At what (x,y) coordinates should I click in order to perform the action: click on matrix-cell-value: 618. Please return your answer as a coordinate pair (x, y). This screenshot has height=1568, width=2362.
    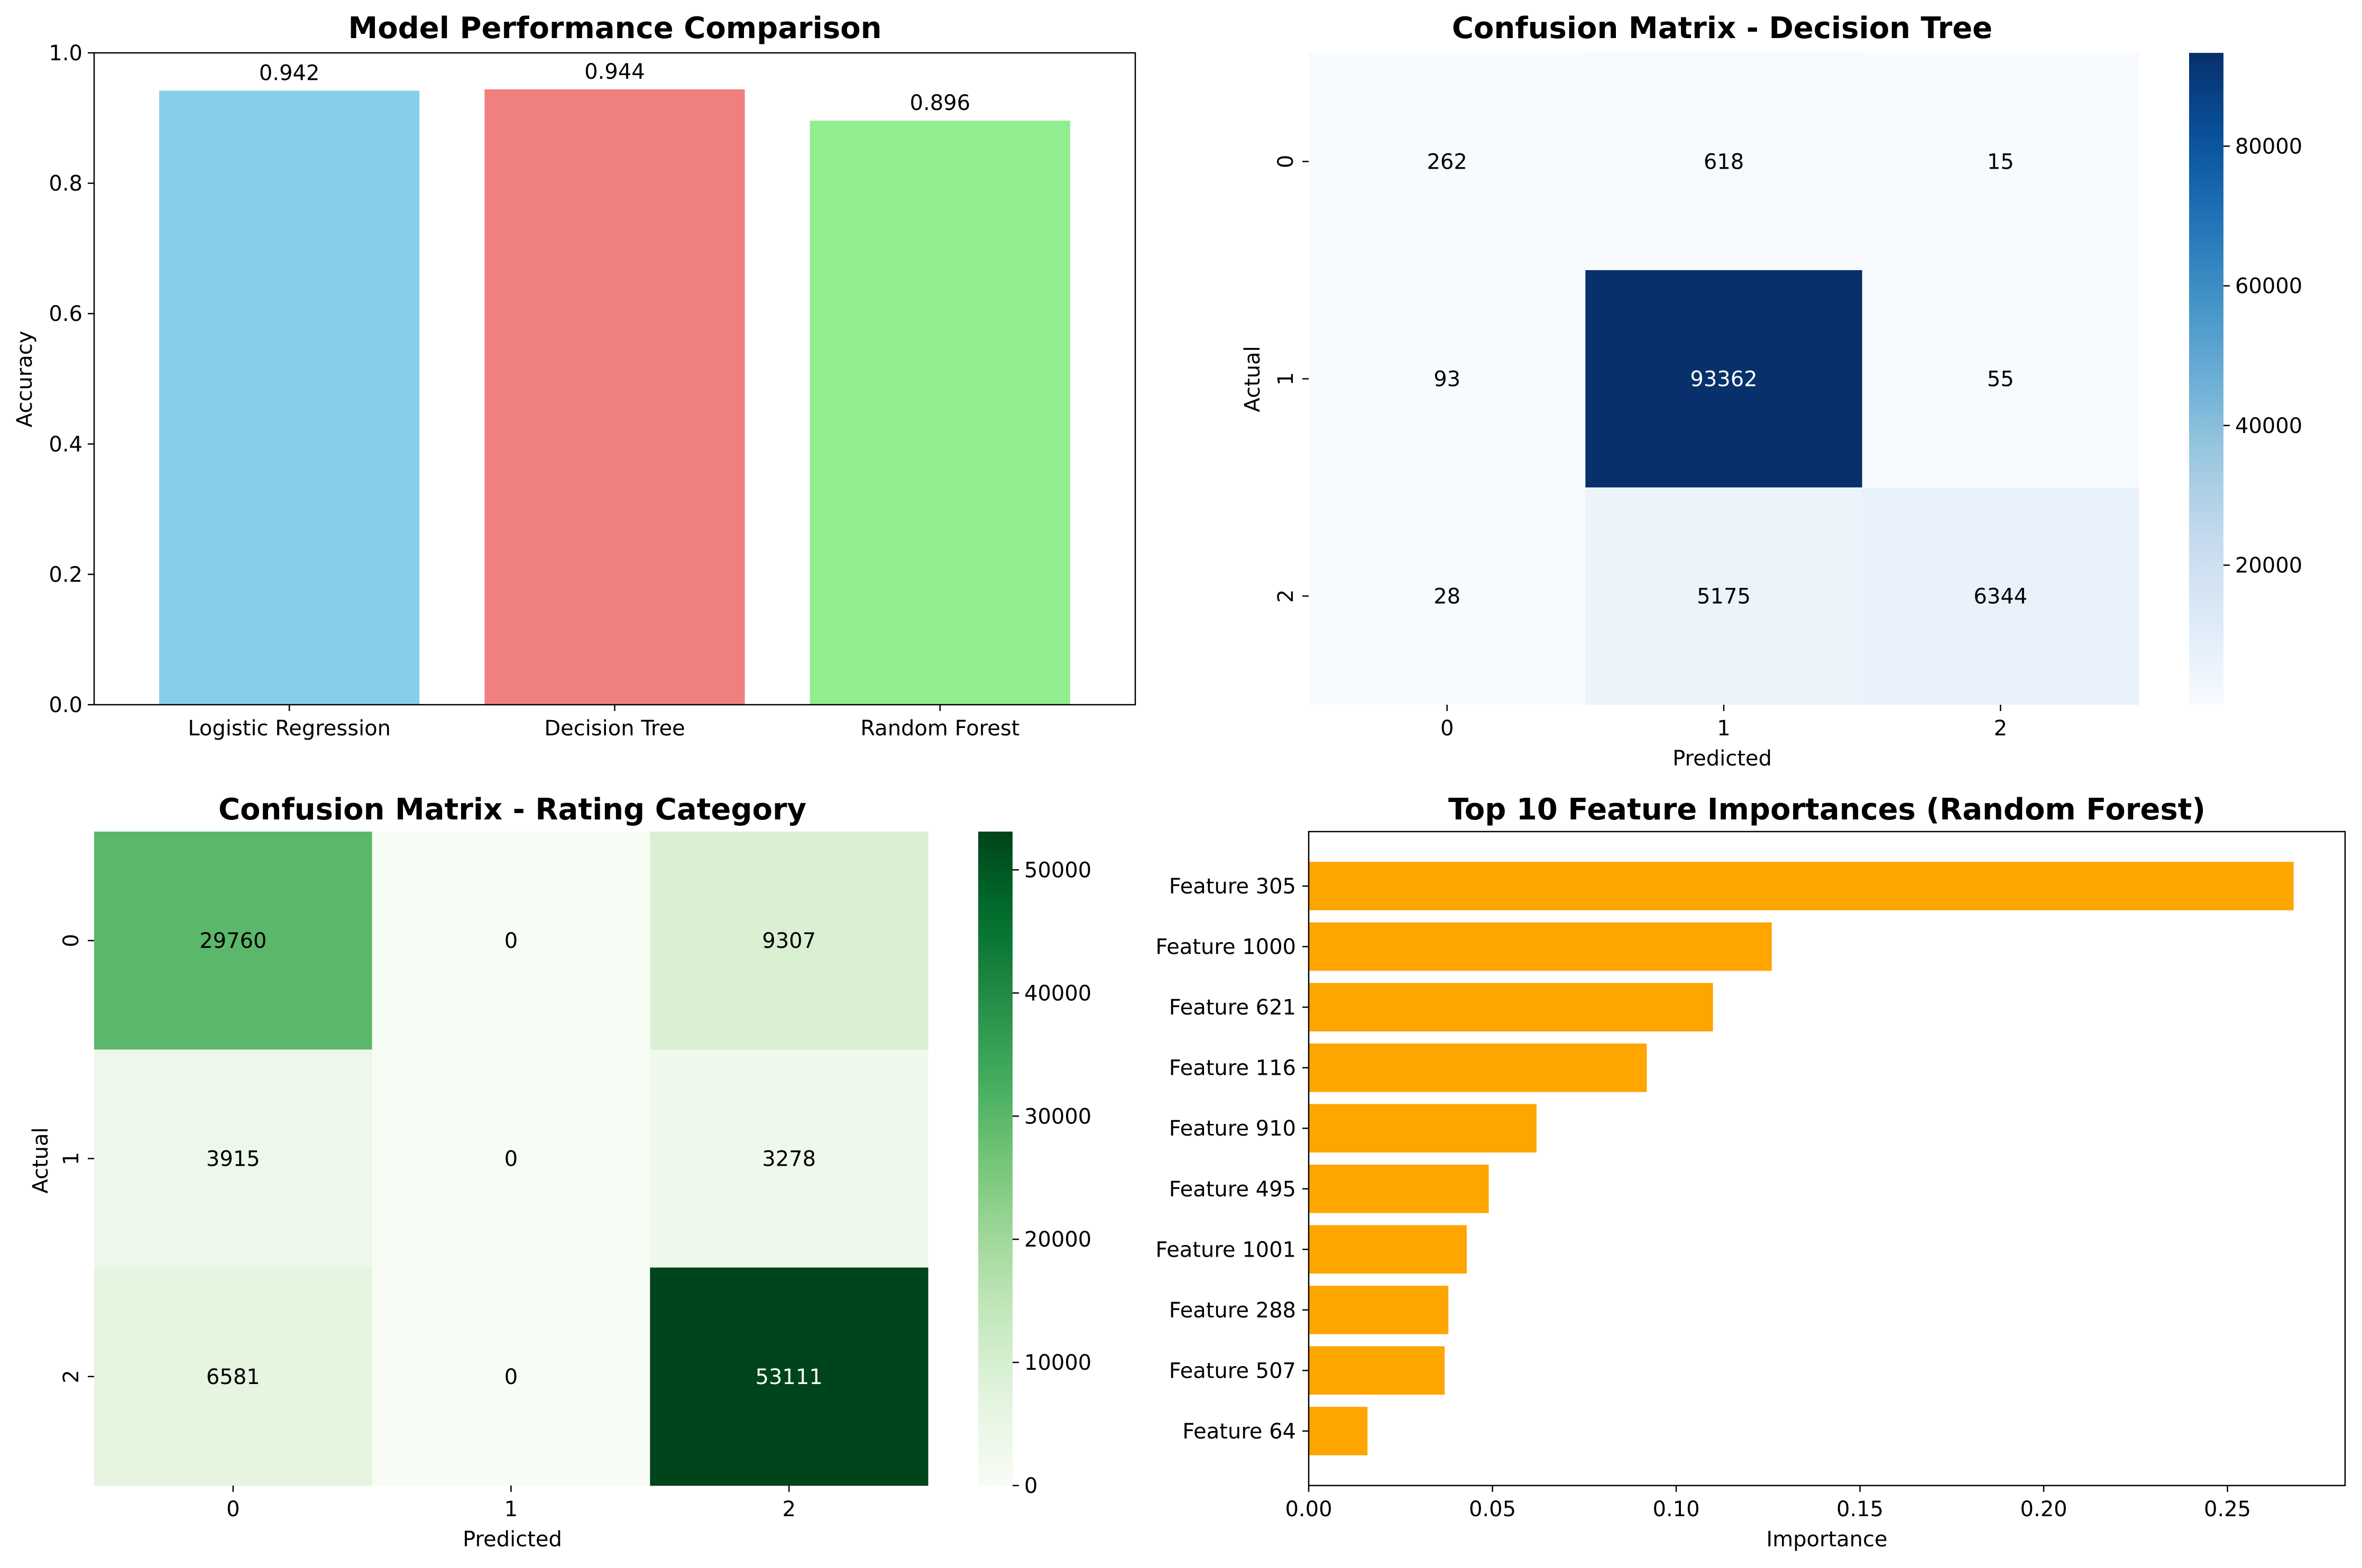
    Looking at the image, I should click on (1724, 162).